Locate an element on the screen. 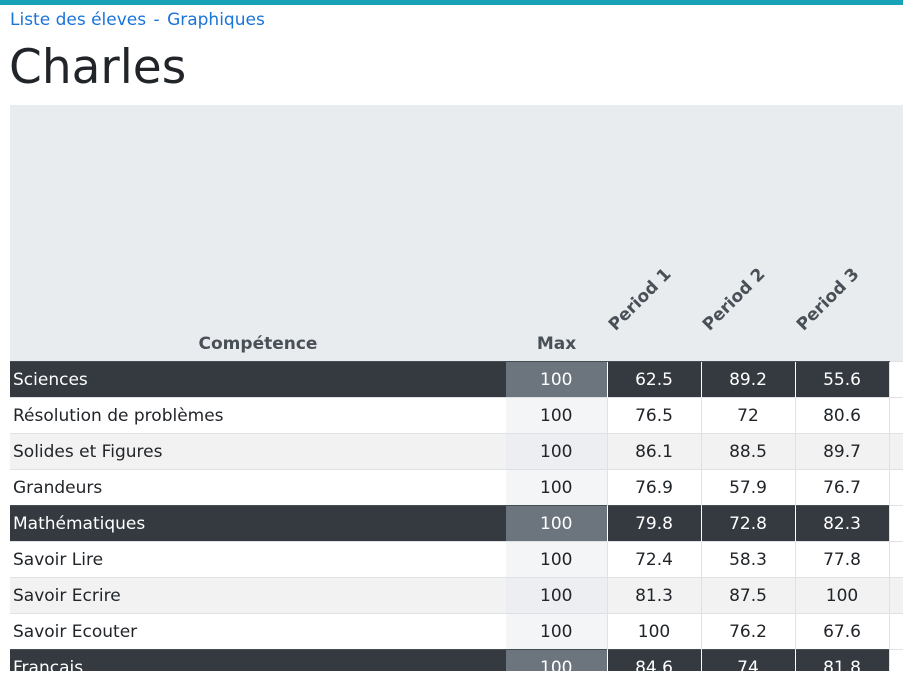  competence-cell: Grandeurs is located at coordinates (258, 487).